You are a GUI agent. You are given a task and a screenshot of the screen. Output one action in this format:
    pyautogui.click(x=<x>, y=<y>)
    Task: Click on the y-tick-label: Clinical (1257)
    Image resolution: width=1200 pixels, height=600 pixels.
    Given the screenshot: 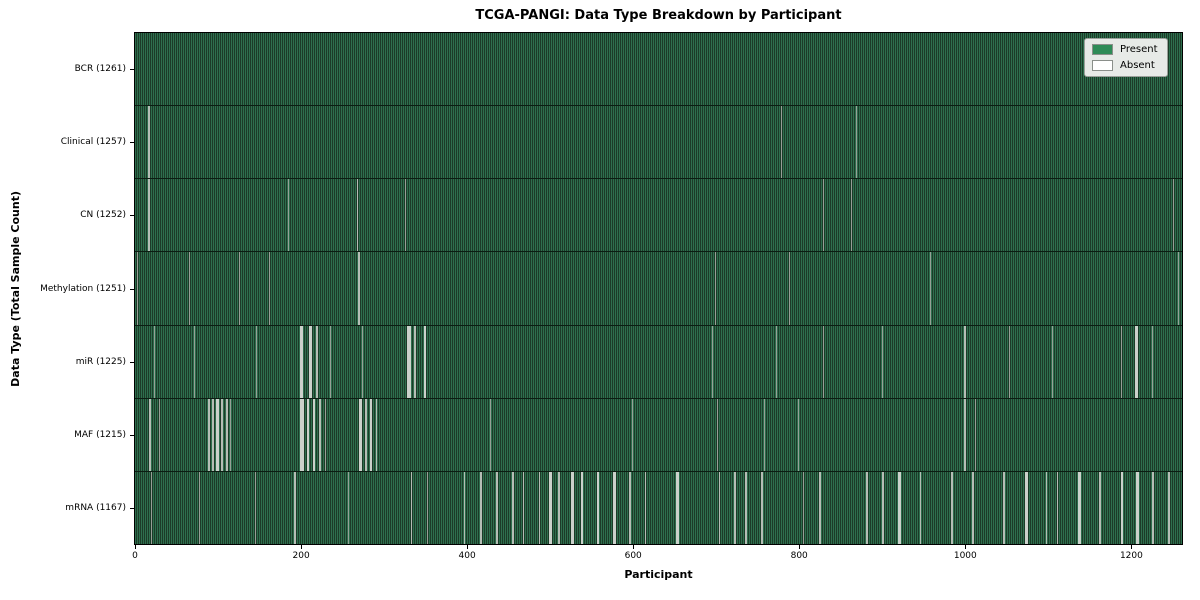 What is the action you would take?
    pyautogui.click(x=93, y=141)
    